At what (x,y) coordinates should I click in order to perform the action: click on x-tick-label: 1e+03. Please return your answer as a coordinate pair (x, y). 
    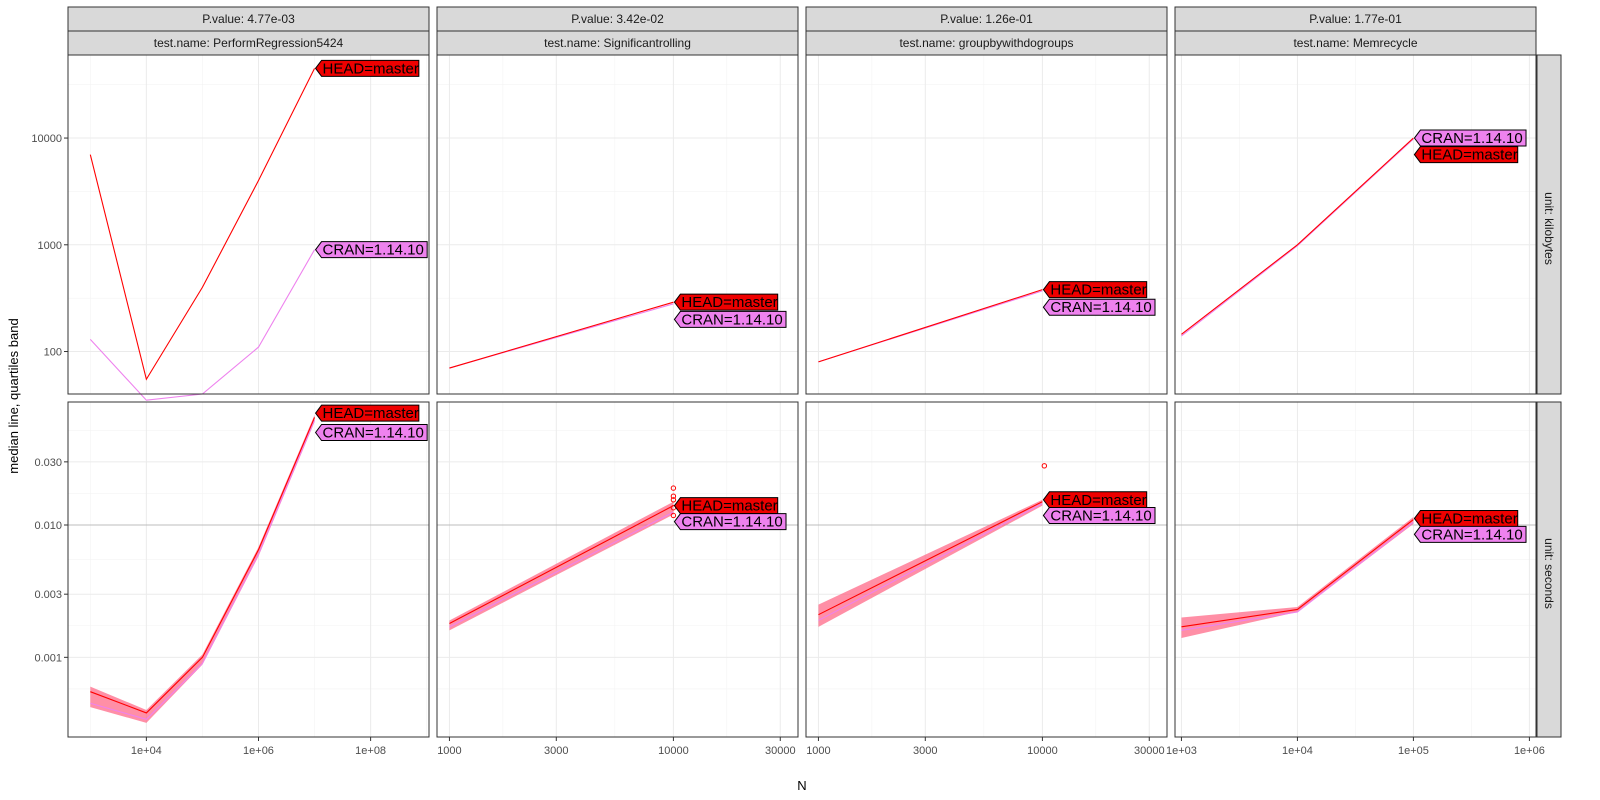
    Looking at the image, I should click on (1181, 751).